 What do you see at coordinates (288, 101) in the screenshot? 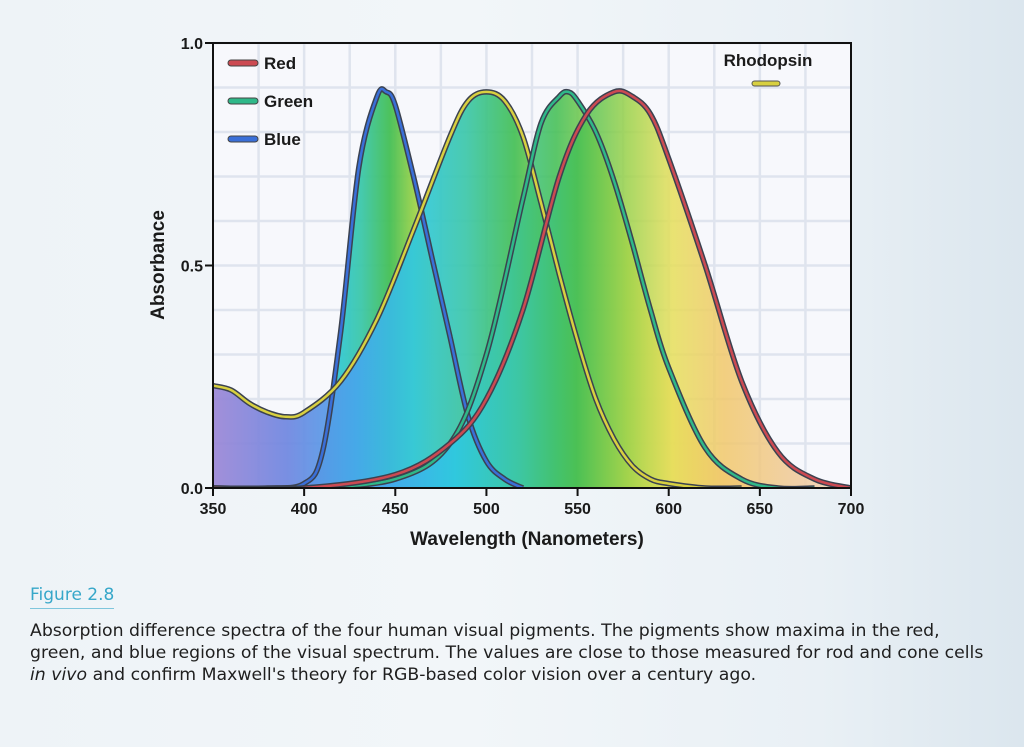
I see `legend-label-green: Green` at bounding box center [288, 101].